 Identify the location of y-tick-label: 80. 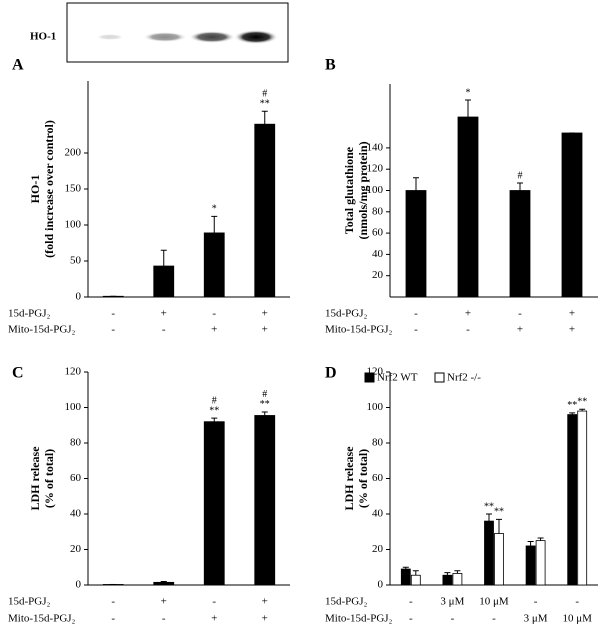
(76, 443).